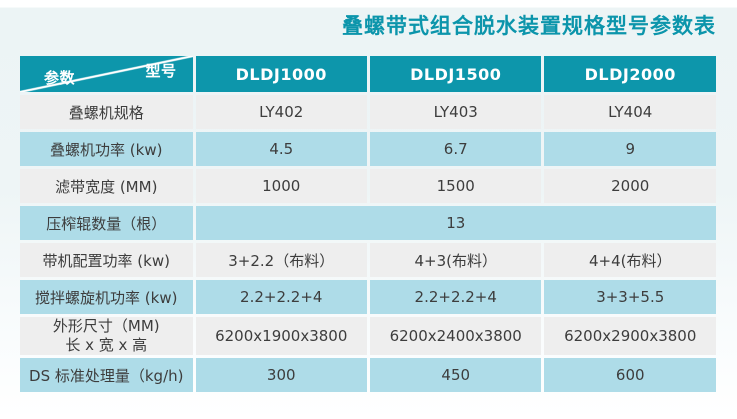  Describe the element at coordinates (368, 149) in the screenshot. I see `table-row: 叠螺机功率 (kw) 4.5 6.7 9` at that location.